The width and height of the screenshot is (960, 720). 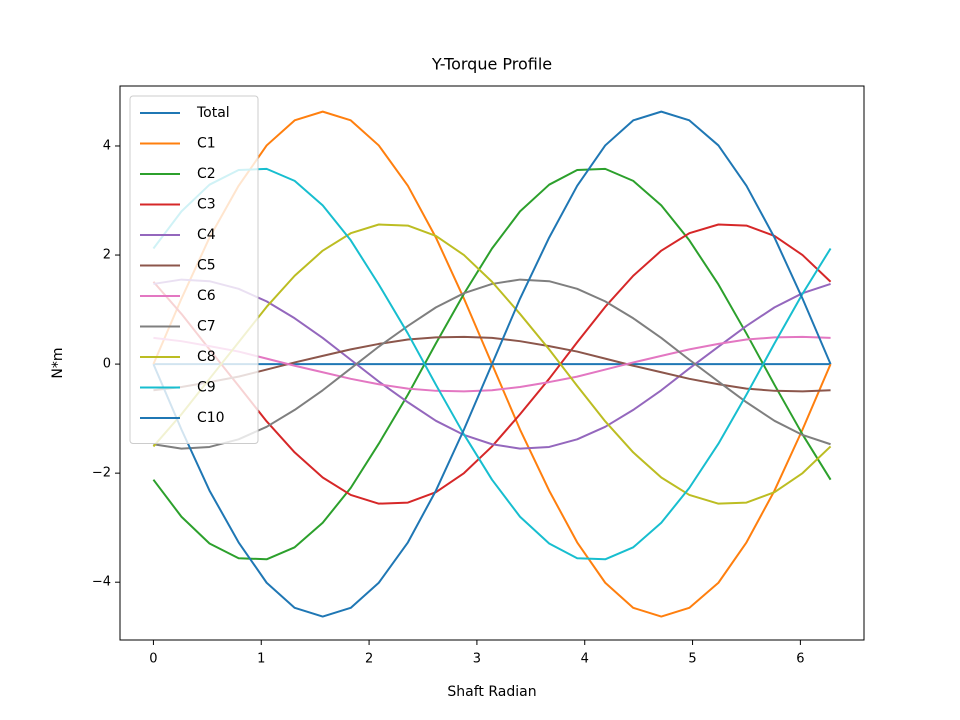 I want to click on legend-label: C9, so click(x=206, y=388).